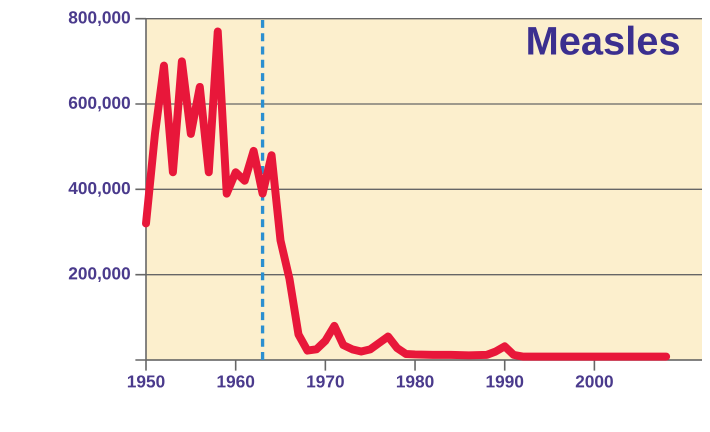  What do you see at coordinates (99, 274) in the screenshot?
I see `y-tick-label: 200,000` at bounding box center [99, 274].